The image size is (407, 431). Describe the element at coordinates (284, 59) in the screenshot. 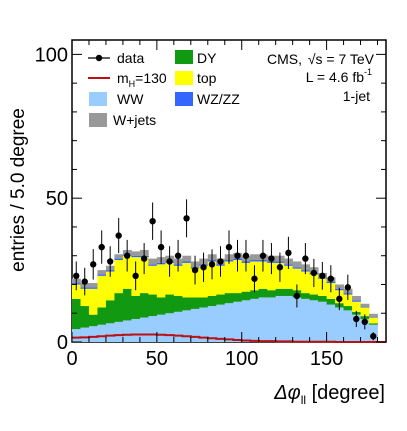

I see `cms-label: CMS,` at that location.